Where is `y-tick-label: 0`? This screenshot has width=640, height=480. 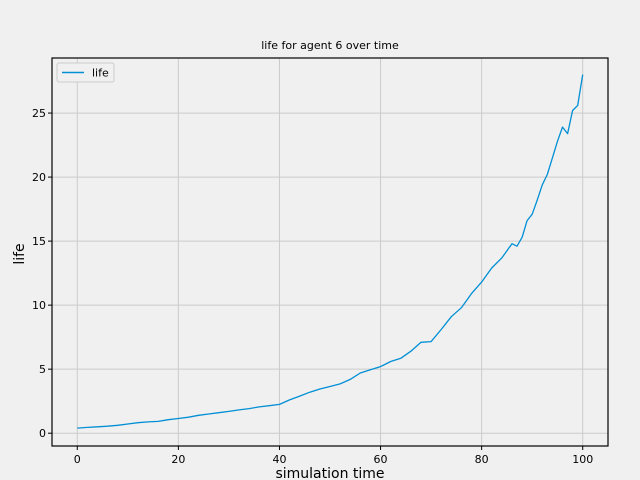
y-tick-label: 0 is located at coordinates (42, 433).